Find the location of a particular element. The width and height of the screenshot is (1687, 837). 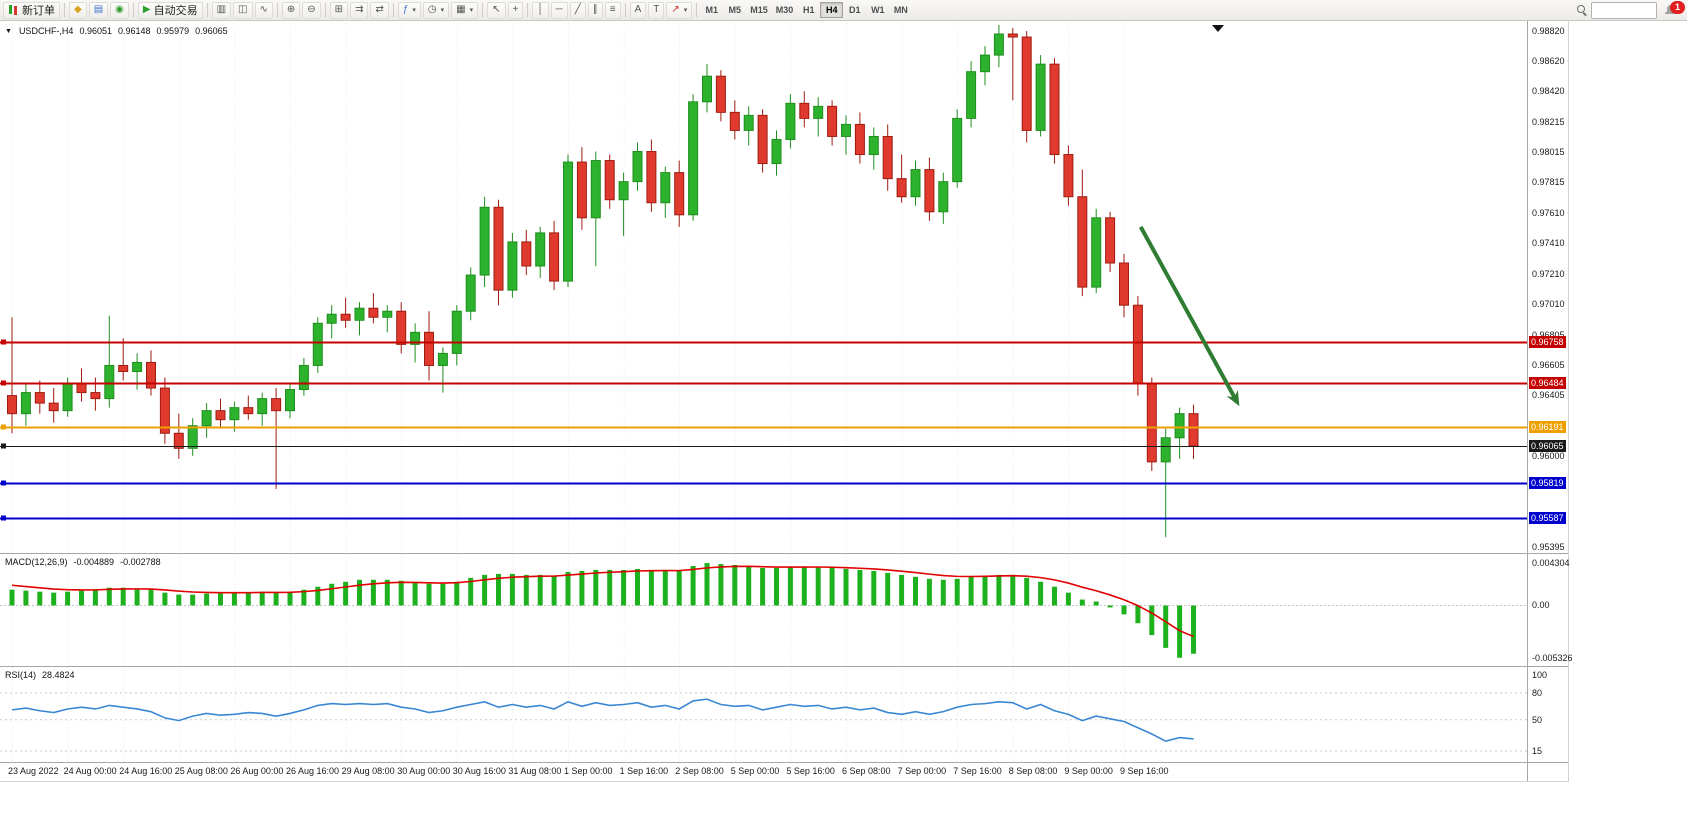

time-label: 29 Aug 08:00 is located at coordinates (368, 771).